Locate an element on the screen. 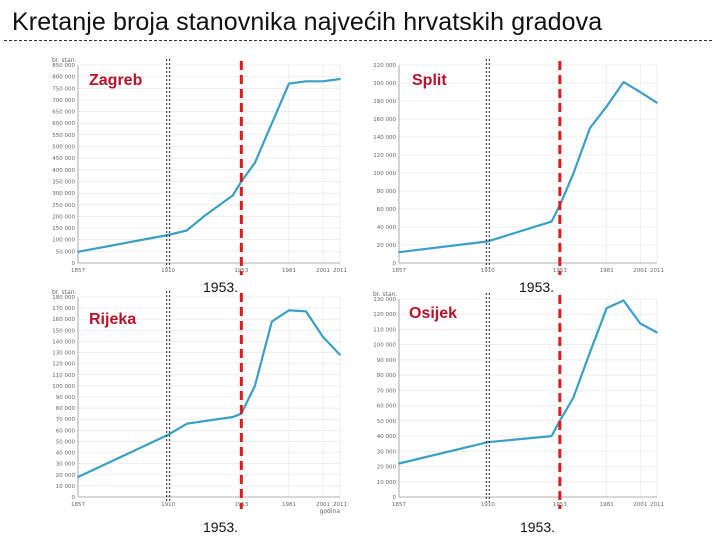  title-divider is located at coordinates (358, 40).